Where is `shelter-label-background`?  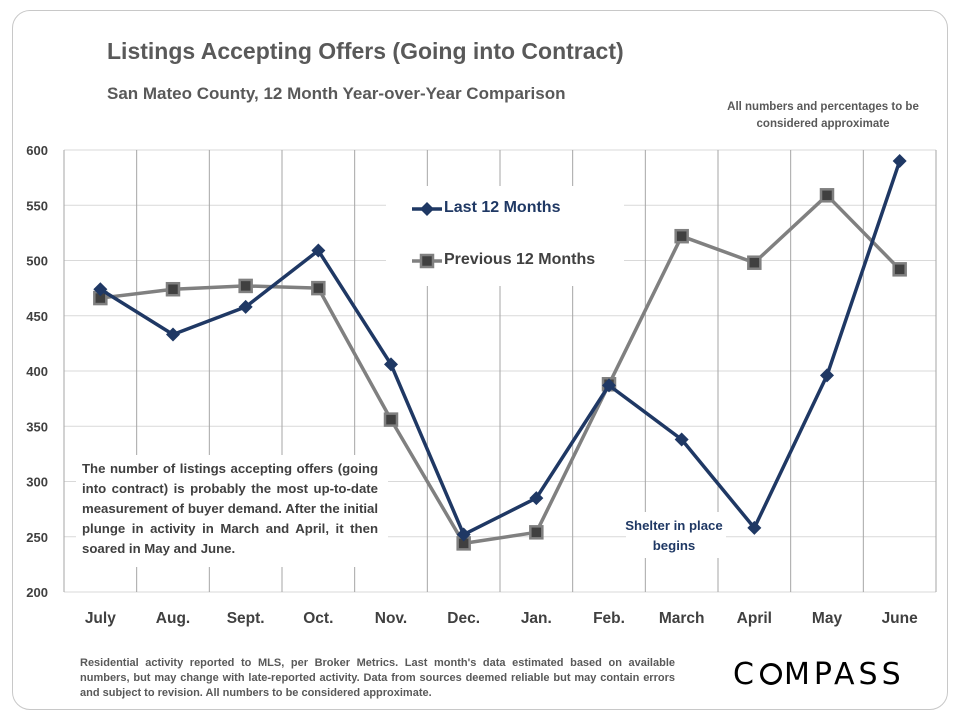
shelter-label-background is located at coordinates (676, 535).